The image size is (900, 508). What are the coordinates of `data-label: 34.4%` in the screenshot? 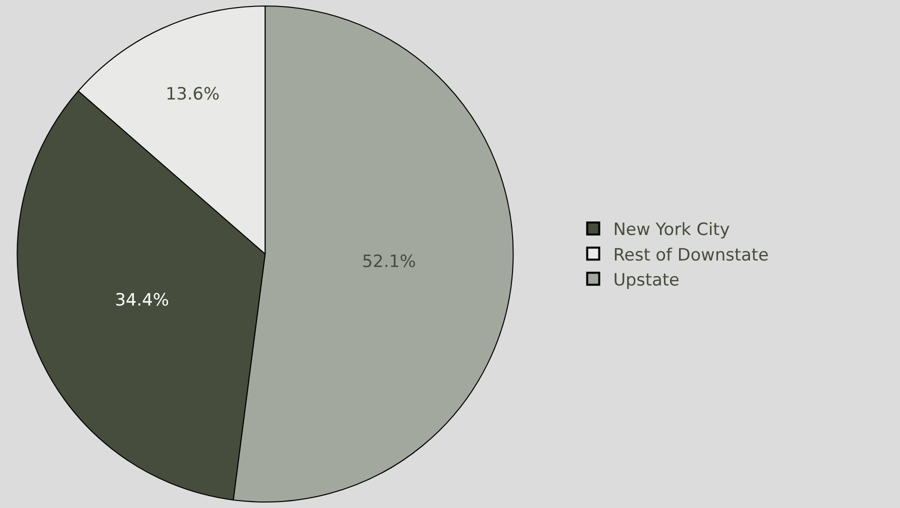 It's located at (141, 300).